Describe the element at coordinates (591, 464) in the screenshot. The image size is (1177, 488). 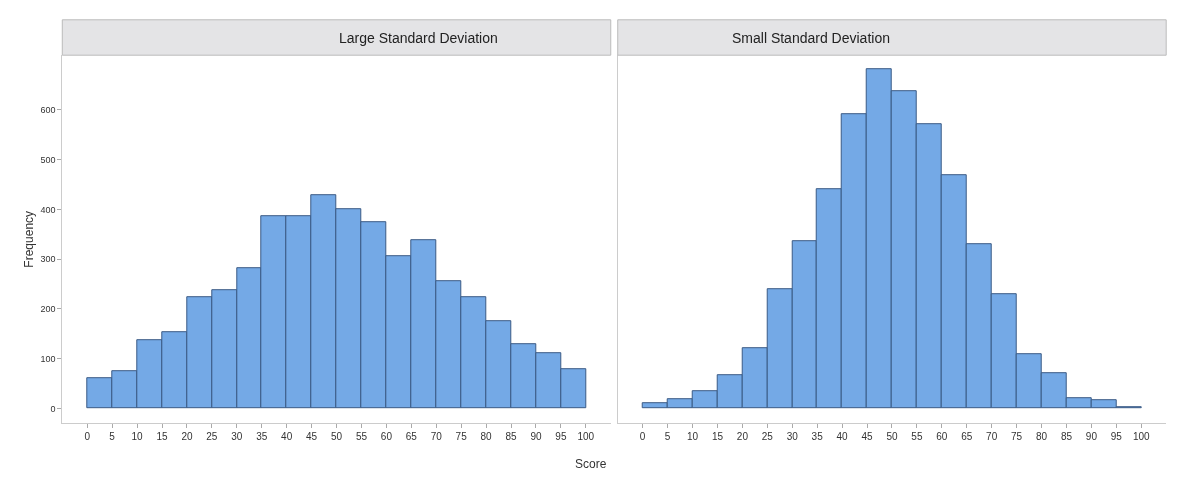
I see `x-axis-title: Score` at that location.